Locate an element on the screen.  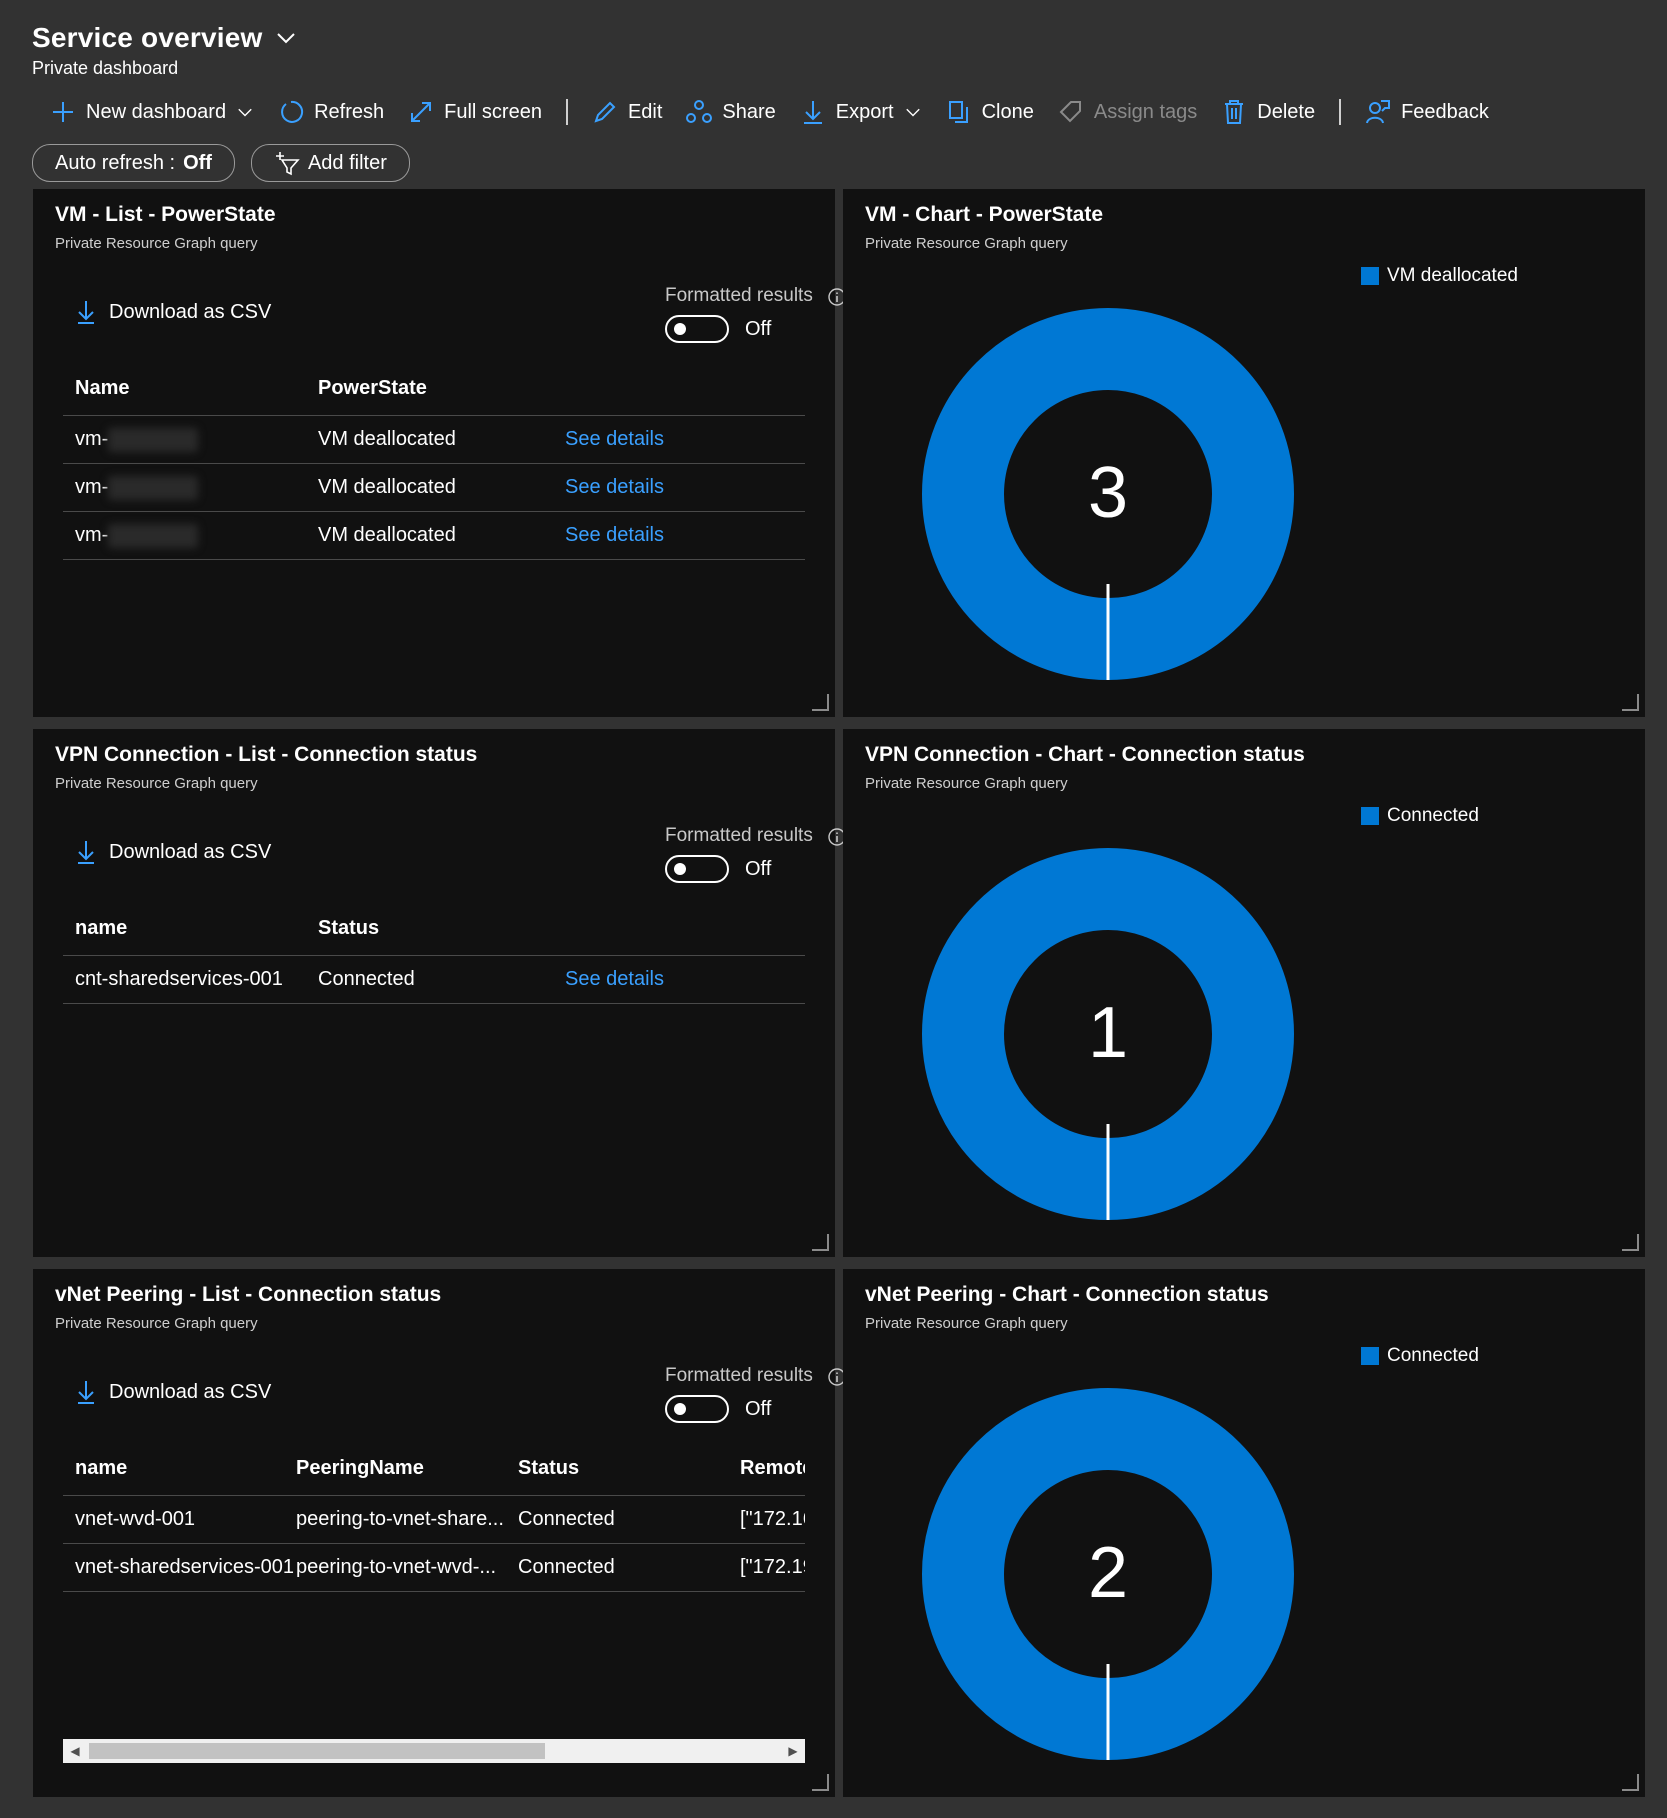
feedback-label: Feedback is located at coordinates (1445, 111).